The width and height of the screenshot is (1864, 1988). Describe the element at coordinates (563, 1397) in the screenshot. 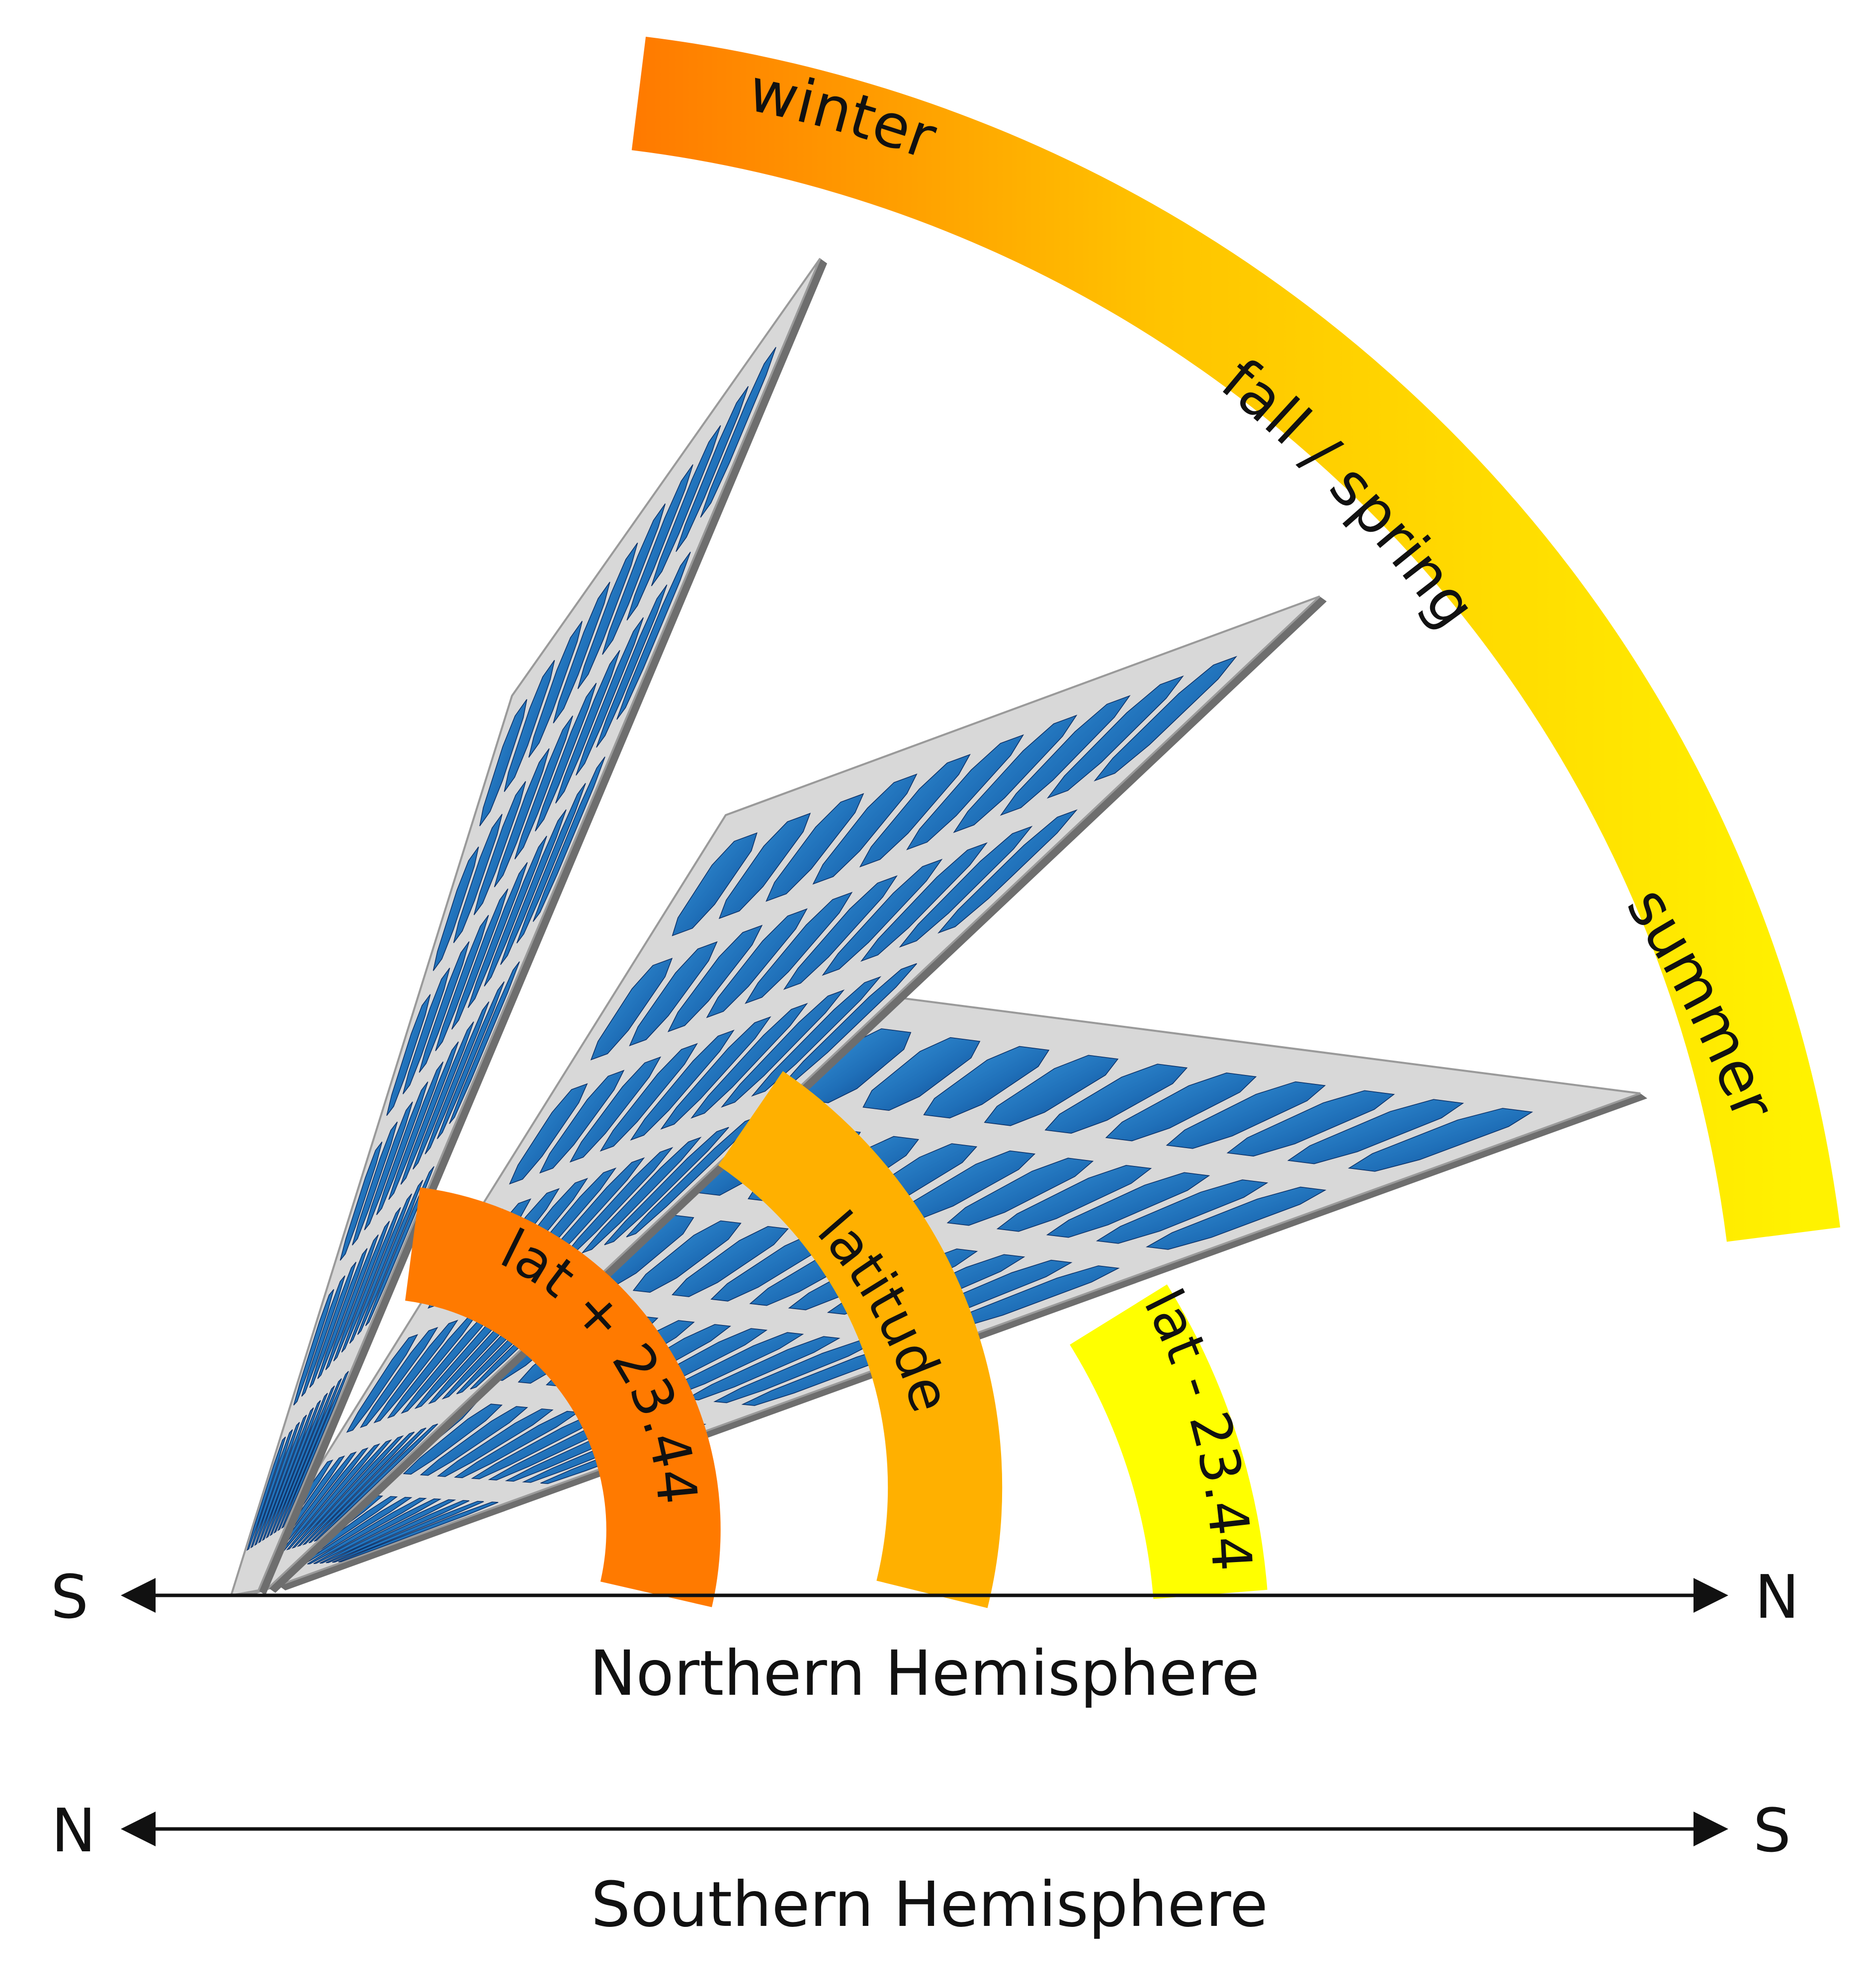

I see `angle-arc-lat-plus` at that location.